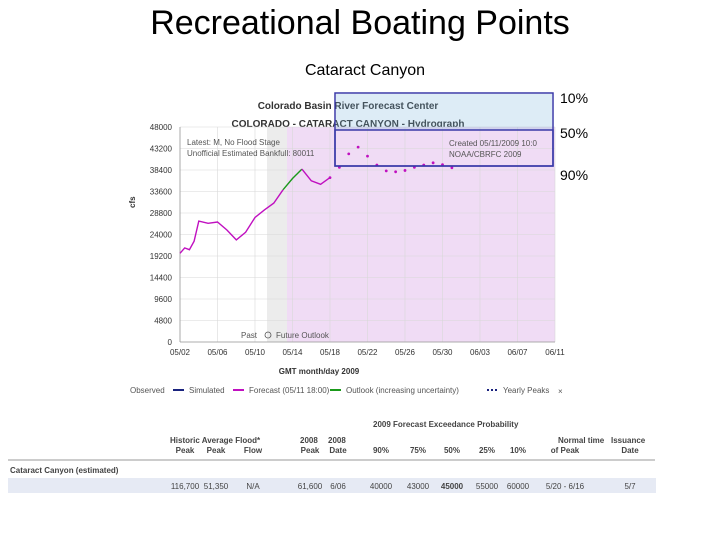 The image size is (720, 540). Describe the element at coordinates (233, 142) in the screenshot. I see `info-line-1: Latest: M, No Flood Stage` at that location.